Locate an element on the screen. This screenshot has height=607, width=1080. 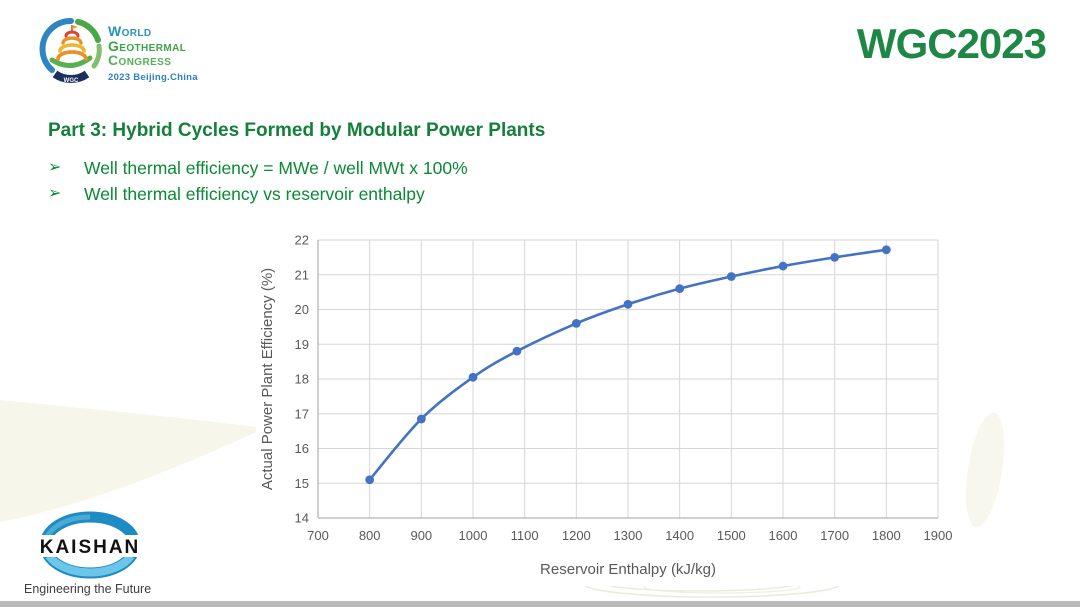
wordmark-world: World is located at coordinates (130, 31).